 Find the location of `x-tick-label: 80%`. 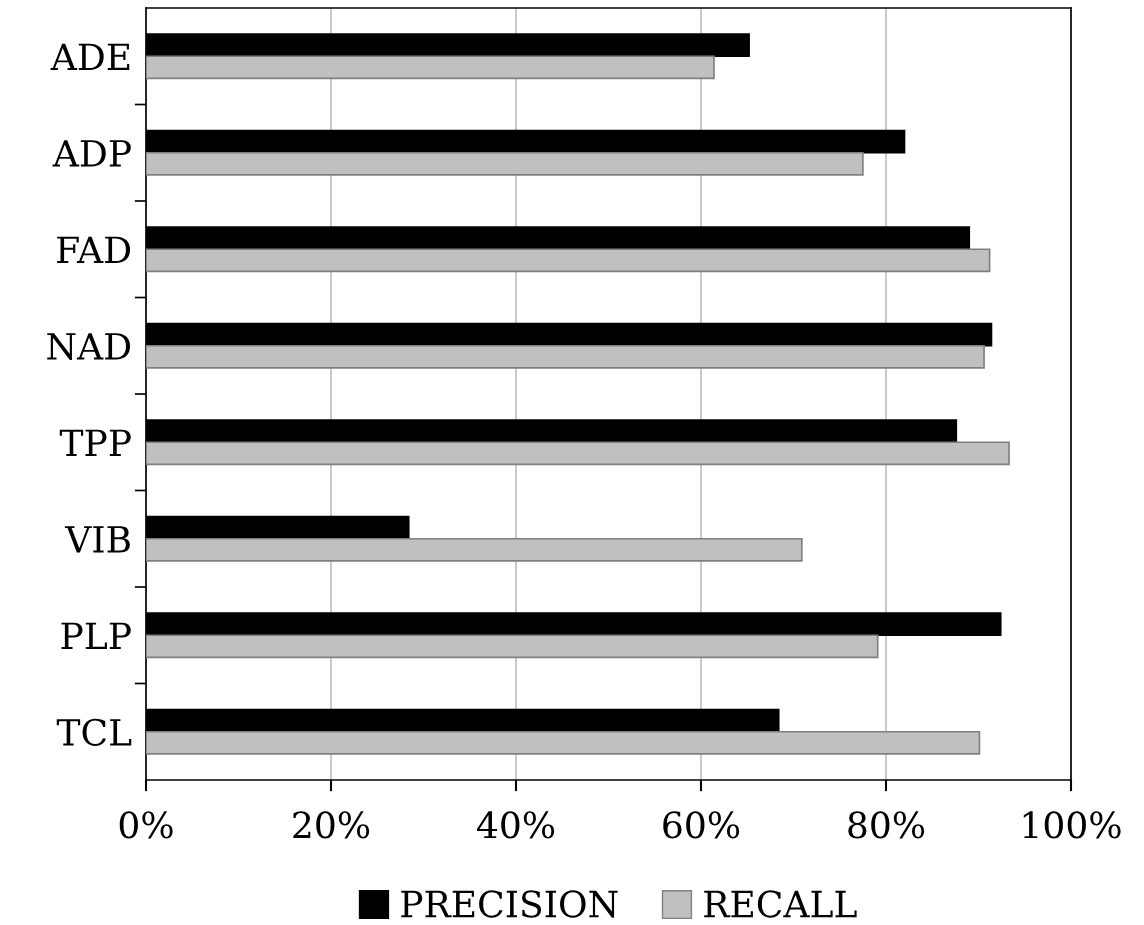

x-tick-label: 80% is located at coordinates (886, 825).